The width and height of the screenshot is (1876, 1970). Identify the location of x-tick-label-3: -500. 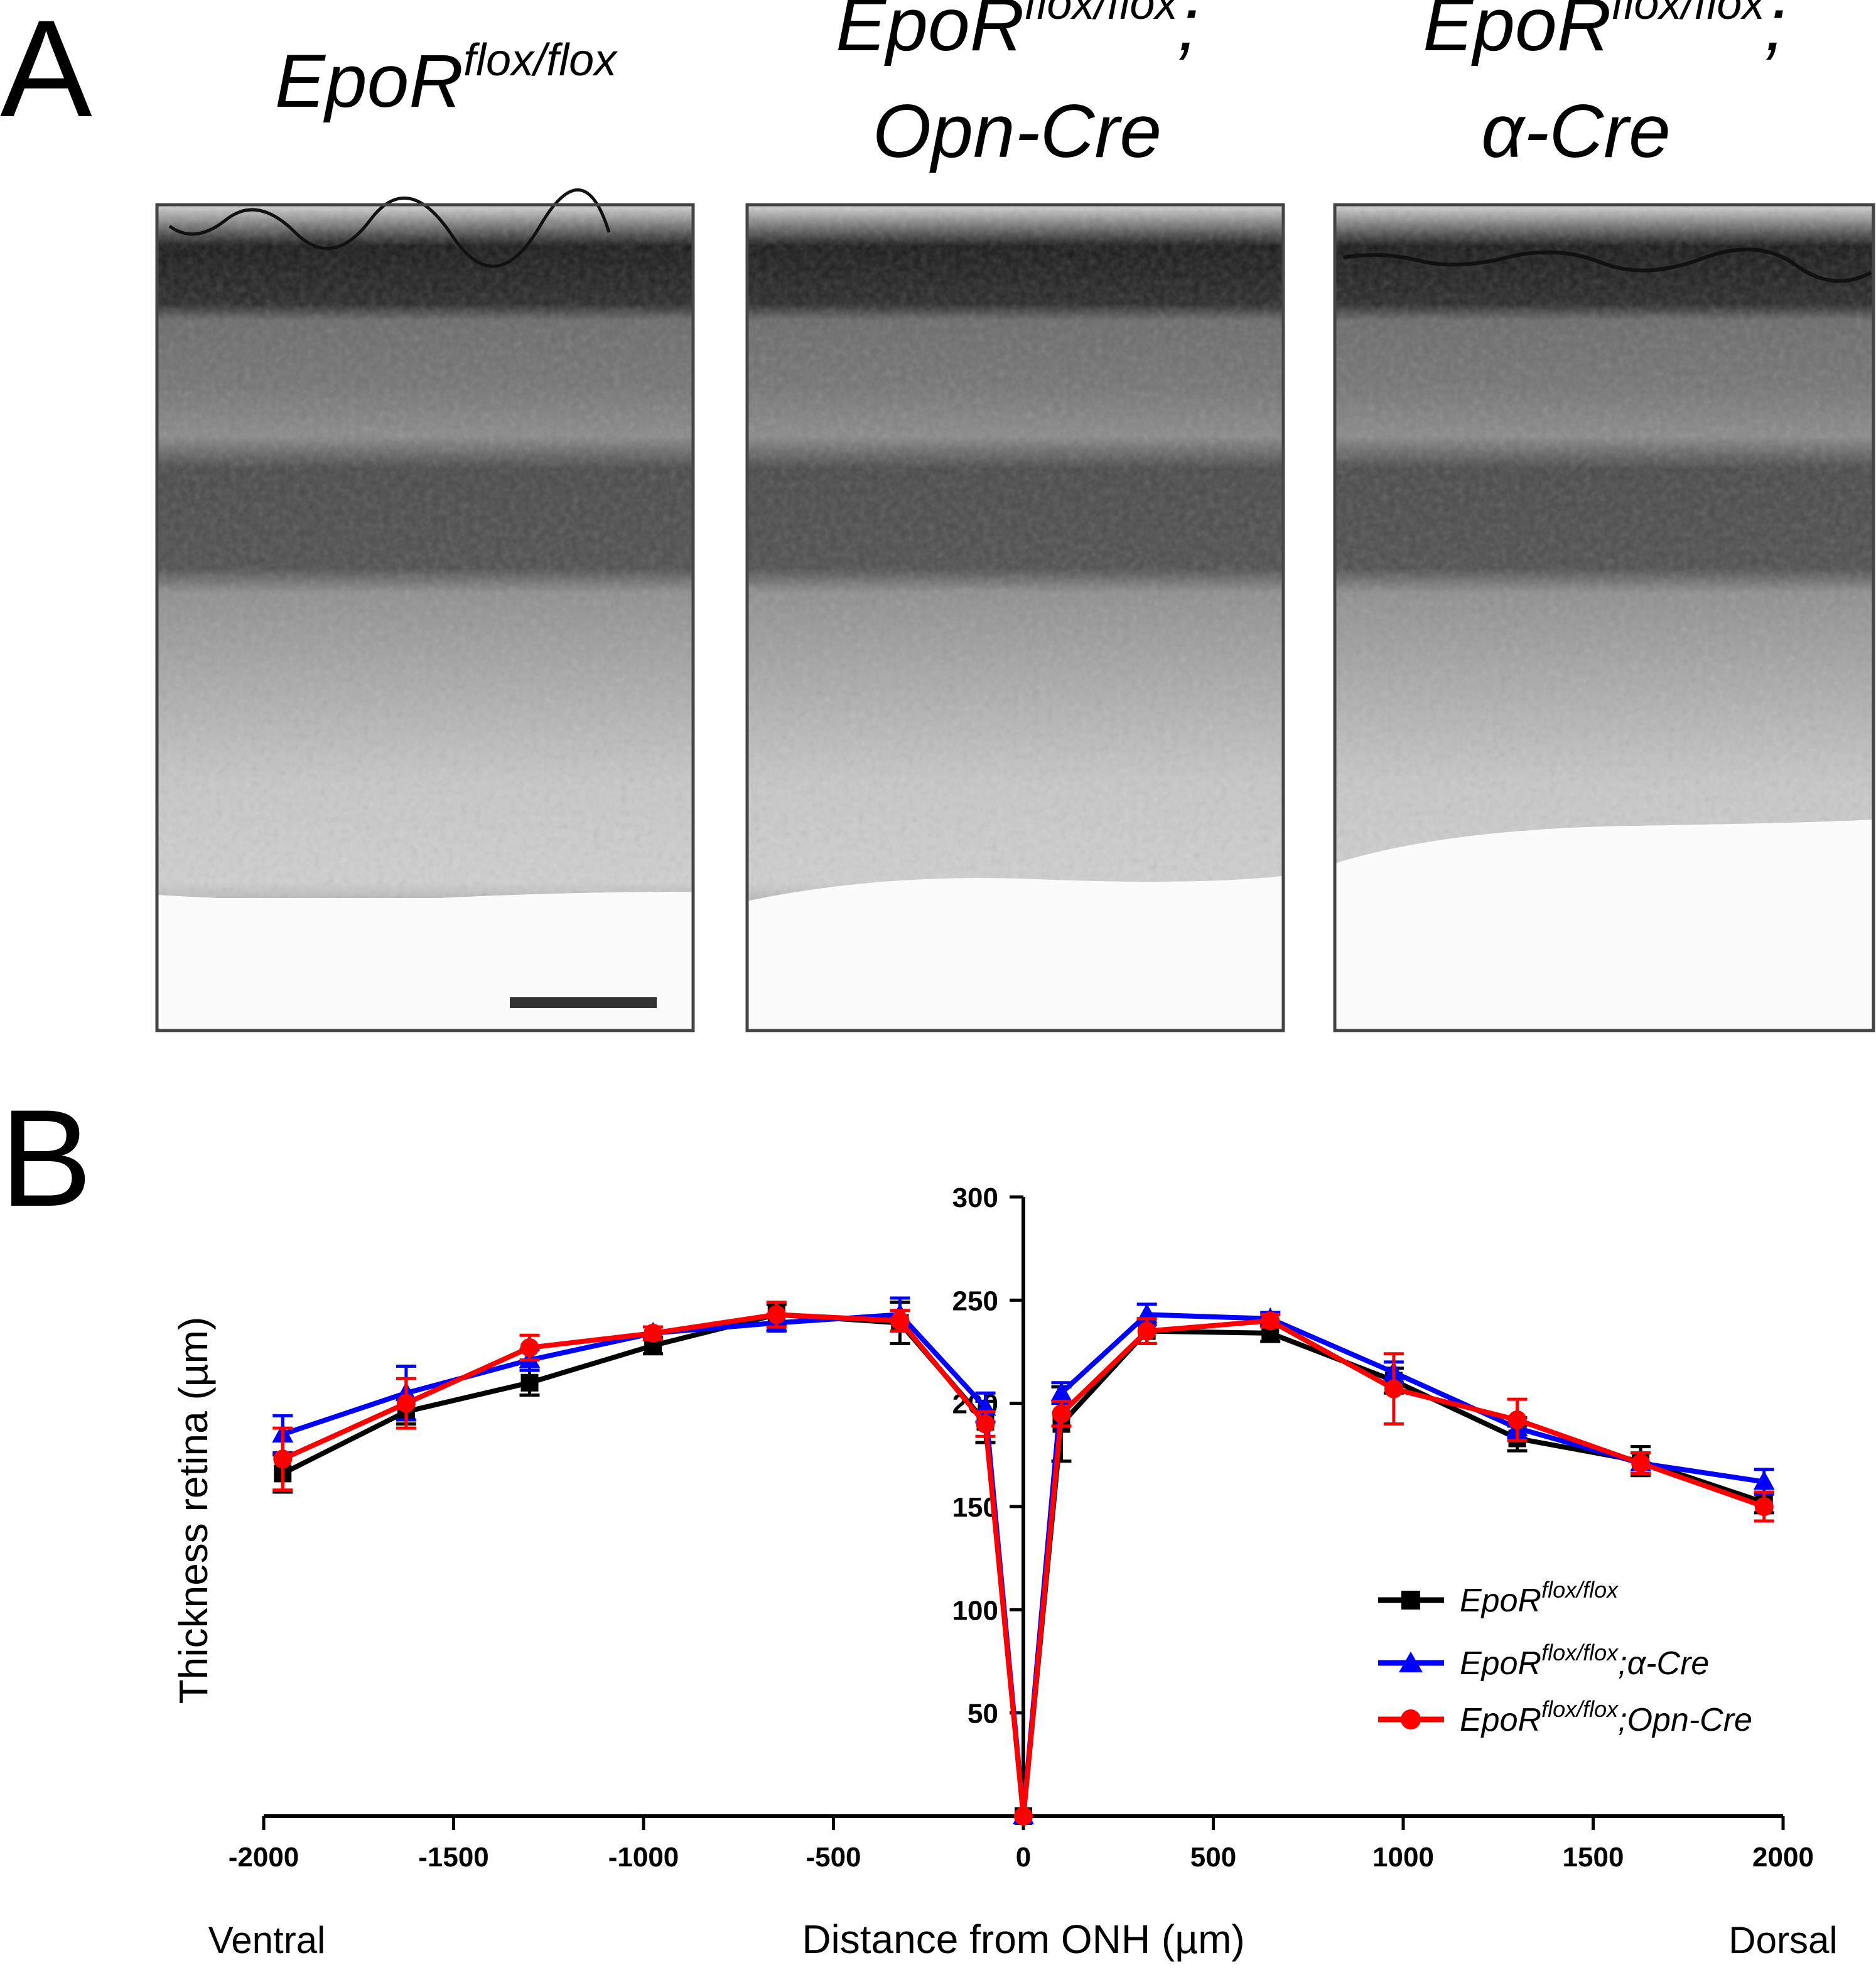
(833, 1858).